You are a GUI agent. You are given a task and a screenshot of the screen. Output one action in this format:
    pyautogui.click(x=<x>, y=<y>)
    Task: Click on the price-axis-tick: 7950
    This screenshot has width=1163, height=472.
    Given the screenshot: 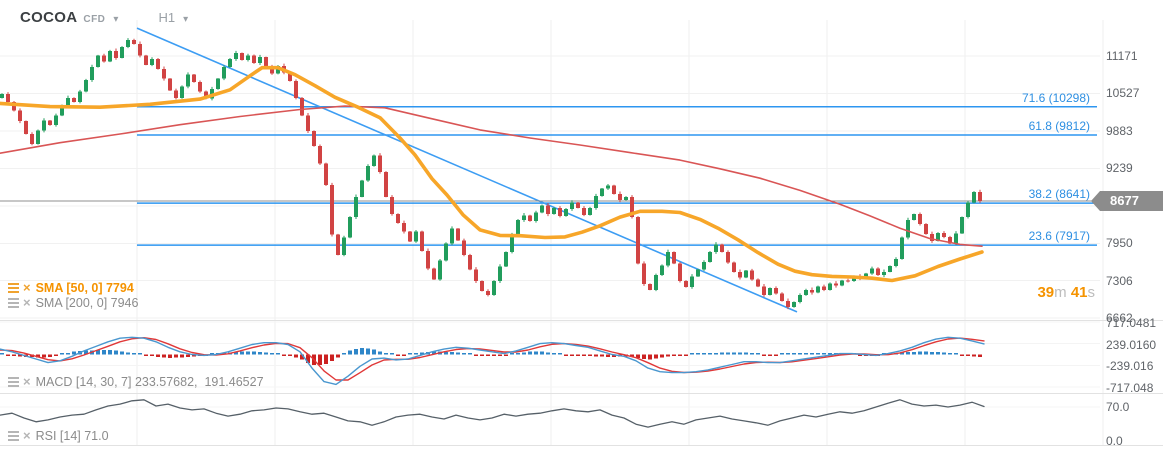 What is the action you would take?
    pyautogui.click(x=1119, y=243)
    